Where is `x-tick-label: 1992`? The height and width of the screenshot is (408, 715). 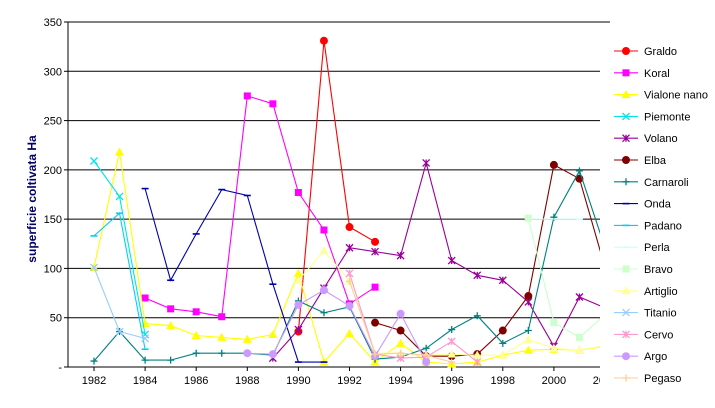 x-tick-label: 1992 is located at coordinates (349, 381).